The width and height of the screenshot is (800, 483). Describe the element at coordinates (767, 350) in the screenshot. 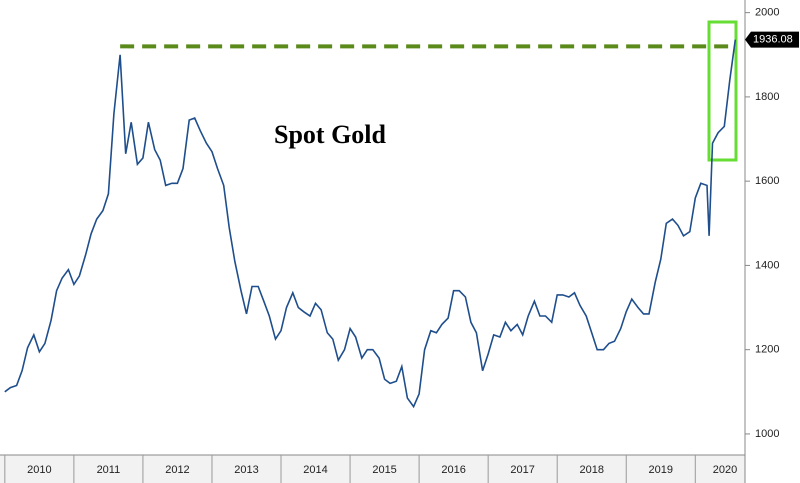

I see `y-tick-label: 1200` at that location.